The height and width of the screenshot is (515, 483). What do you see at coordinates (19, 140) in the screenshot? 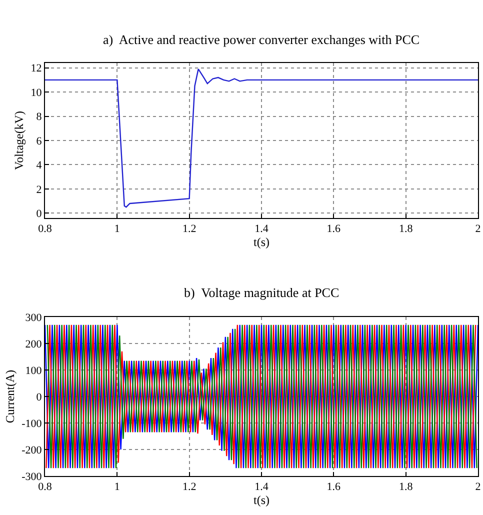
I see `y-axis-title: Voltage(kV)` at bounding box center [19, 140].